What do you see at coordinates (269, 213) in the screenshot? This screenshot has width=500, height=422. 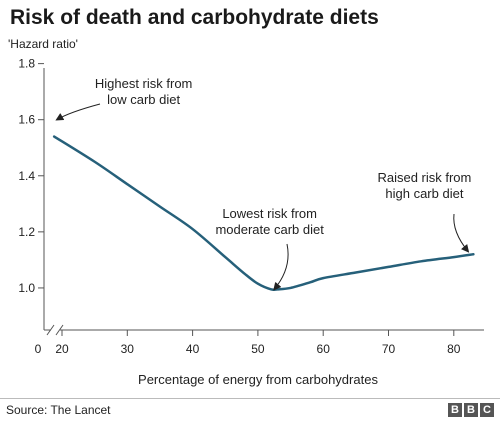 I see `annotation-text: Lowest risk from` at bounding box center [269, 213].